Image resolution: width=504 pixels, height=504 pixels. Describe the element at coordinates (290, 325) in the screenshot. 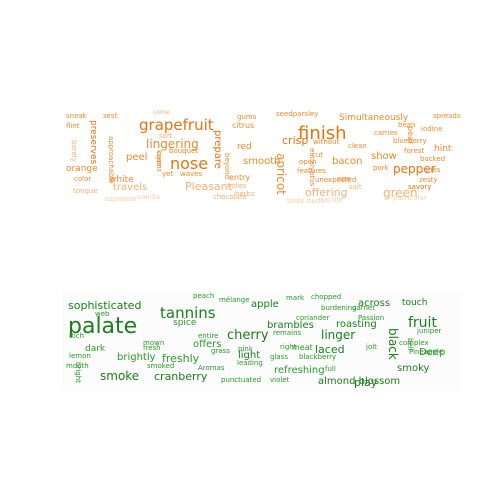

I see `green-word: brambles` at that location.